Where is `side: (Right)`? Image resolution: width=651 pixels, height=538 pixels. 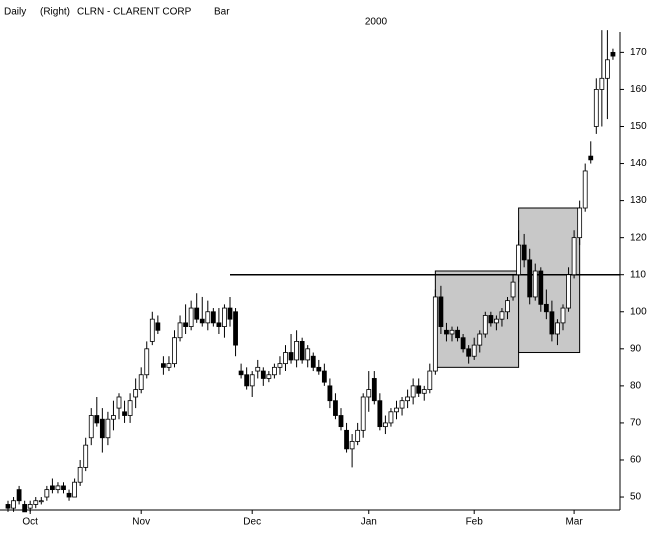
side: (Right) is located at coordinates (55, 12).